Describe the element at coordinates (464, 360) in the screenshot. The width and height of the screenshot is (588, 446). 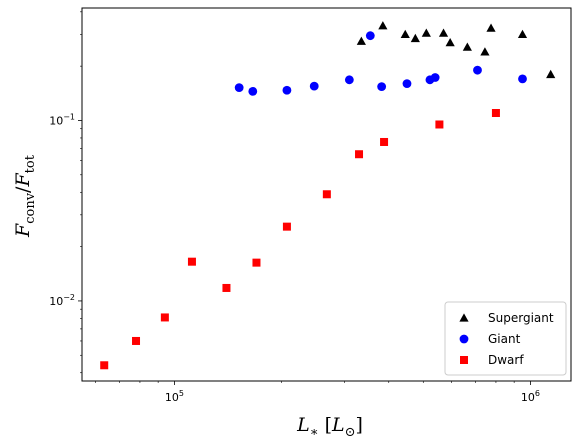
I see `legend-marker-dwarf` at that location.